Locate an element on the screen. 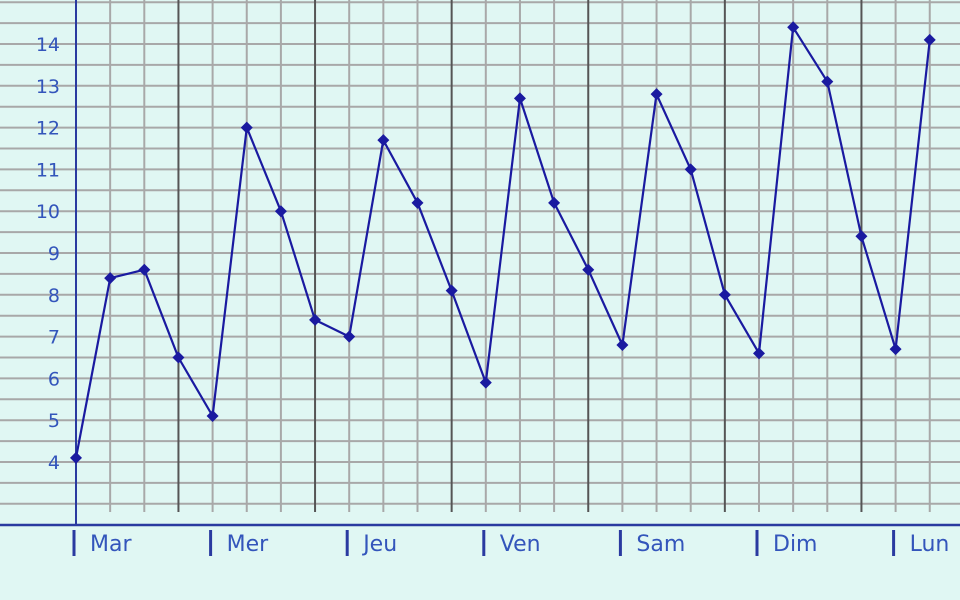 The height and width of the screenshot is (600, 960). y-tick-label: 10 is located at coordinates (48, 212).